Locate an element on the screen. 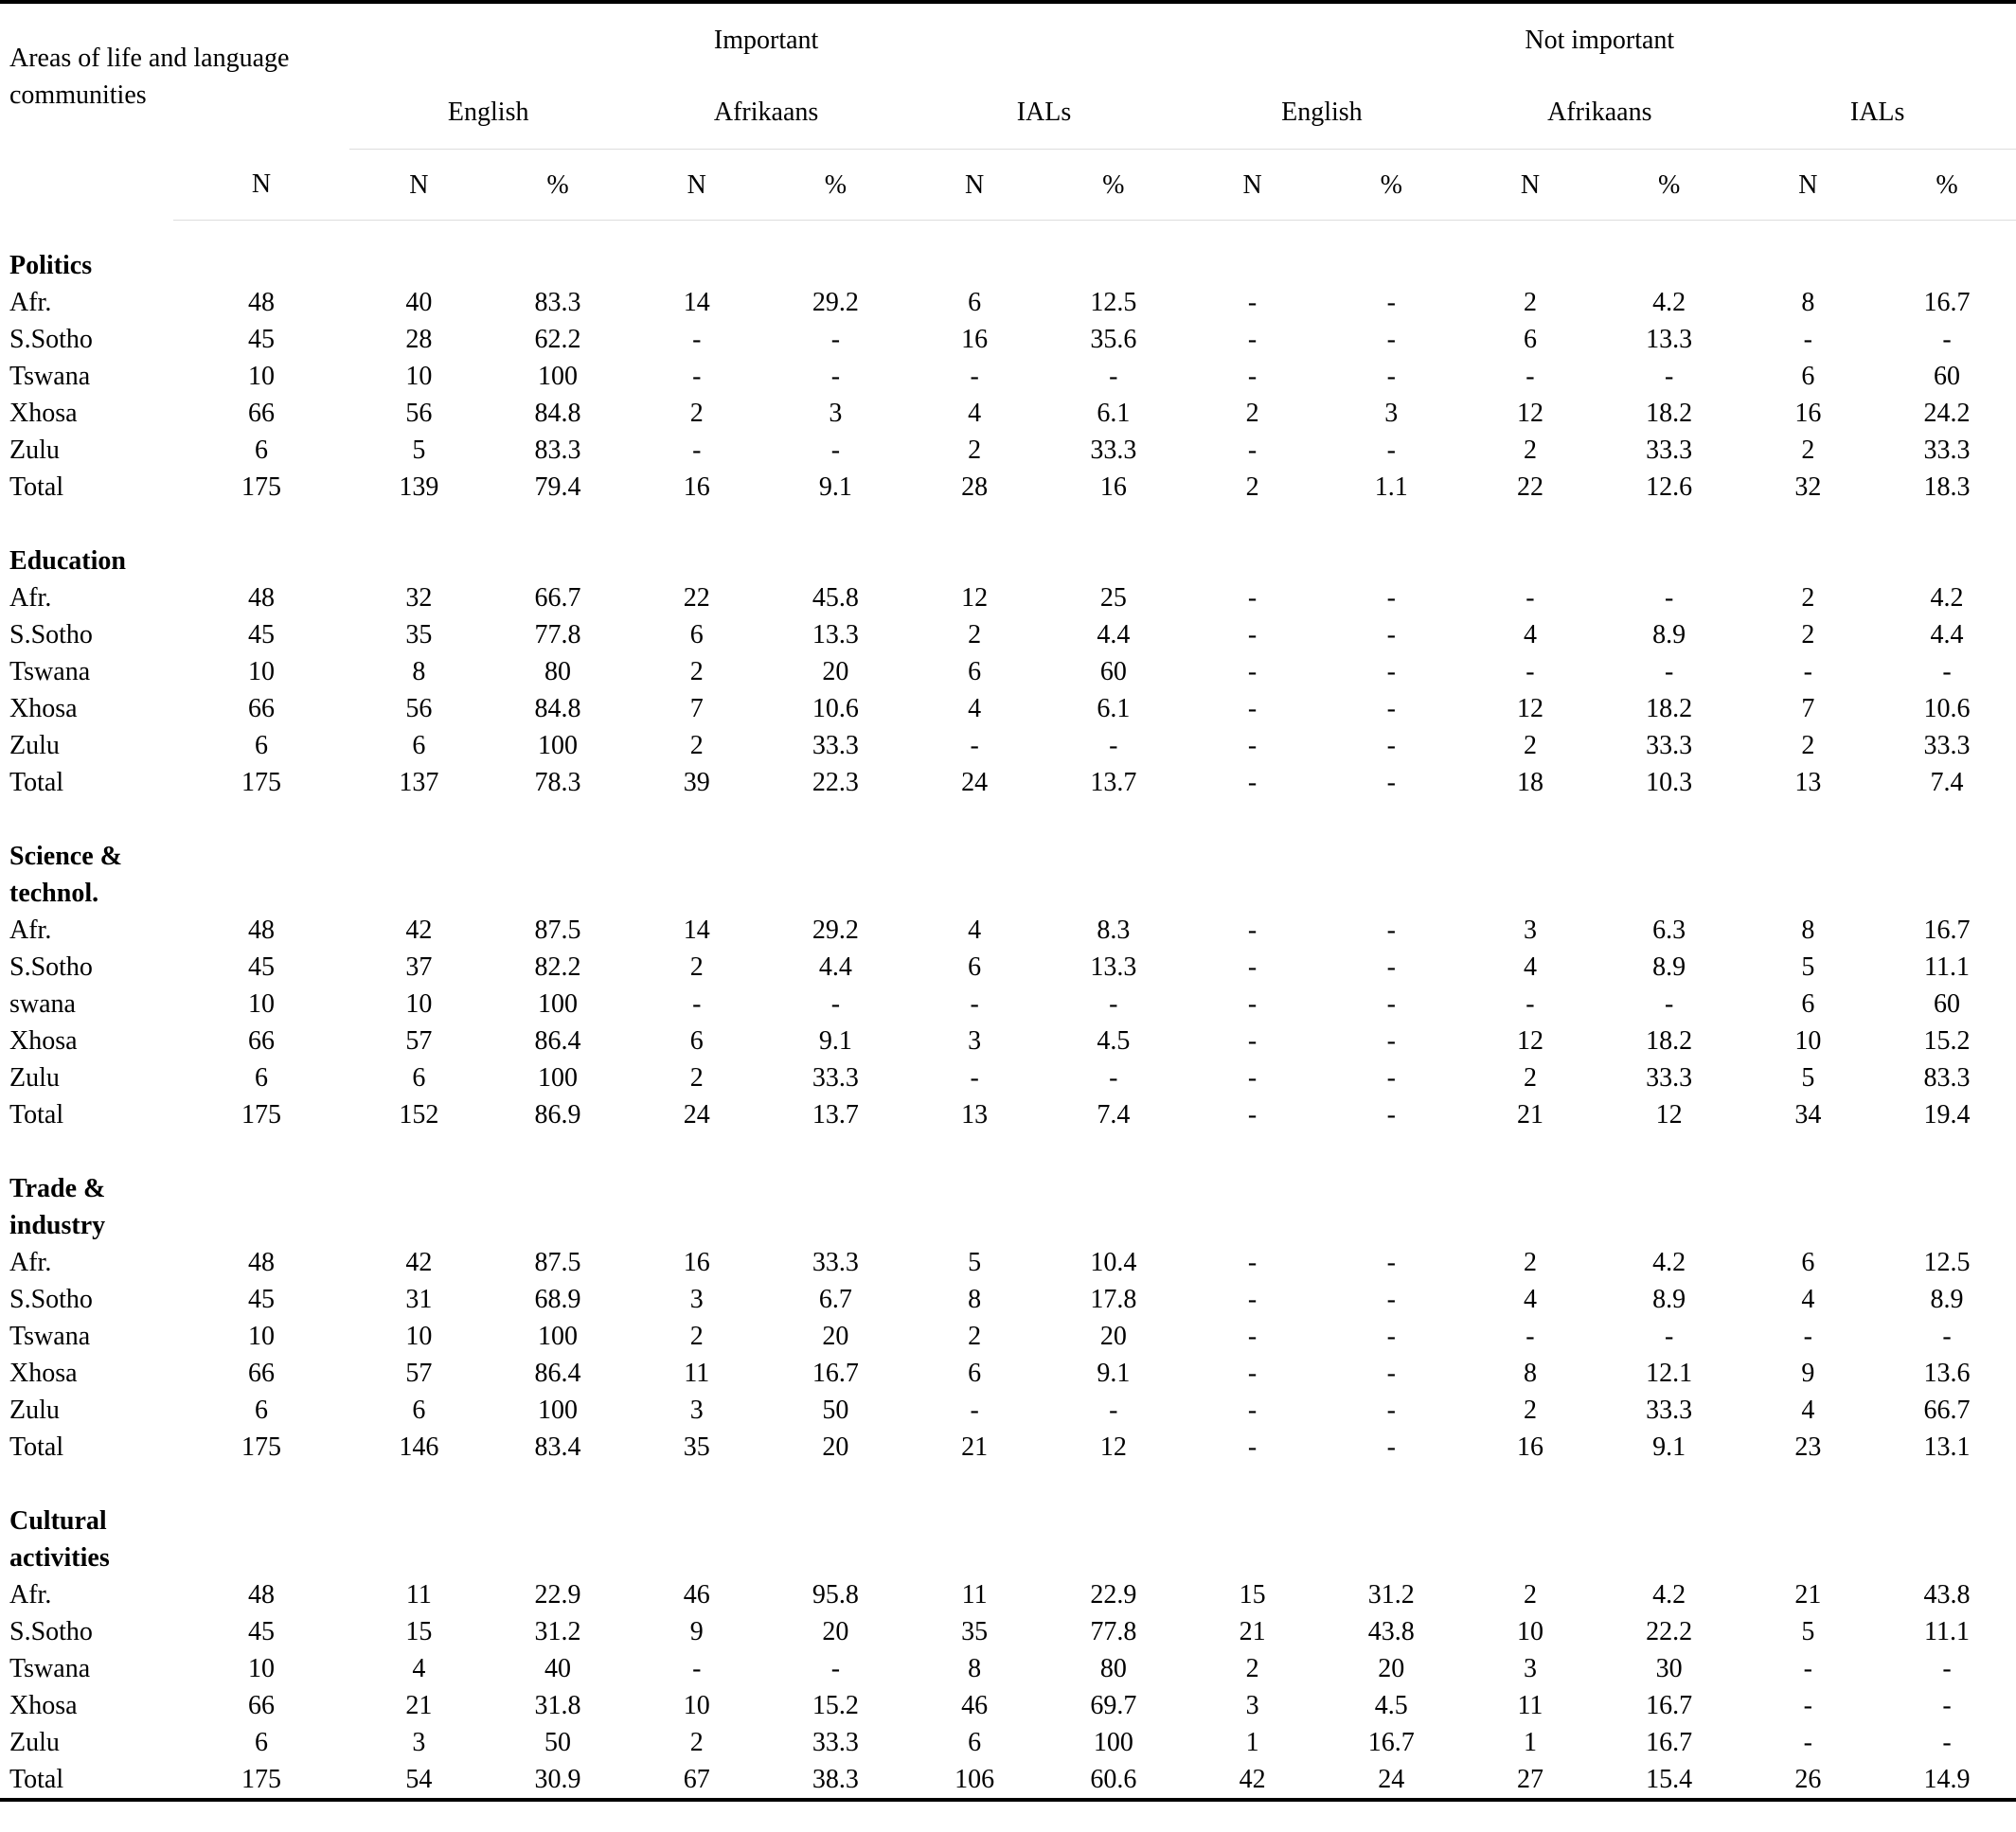 This screenshot has height=1832, width=2016. area-label: Areas of life and language communities is located at coordinates (175, 75).